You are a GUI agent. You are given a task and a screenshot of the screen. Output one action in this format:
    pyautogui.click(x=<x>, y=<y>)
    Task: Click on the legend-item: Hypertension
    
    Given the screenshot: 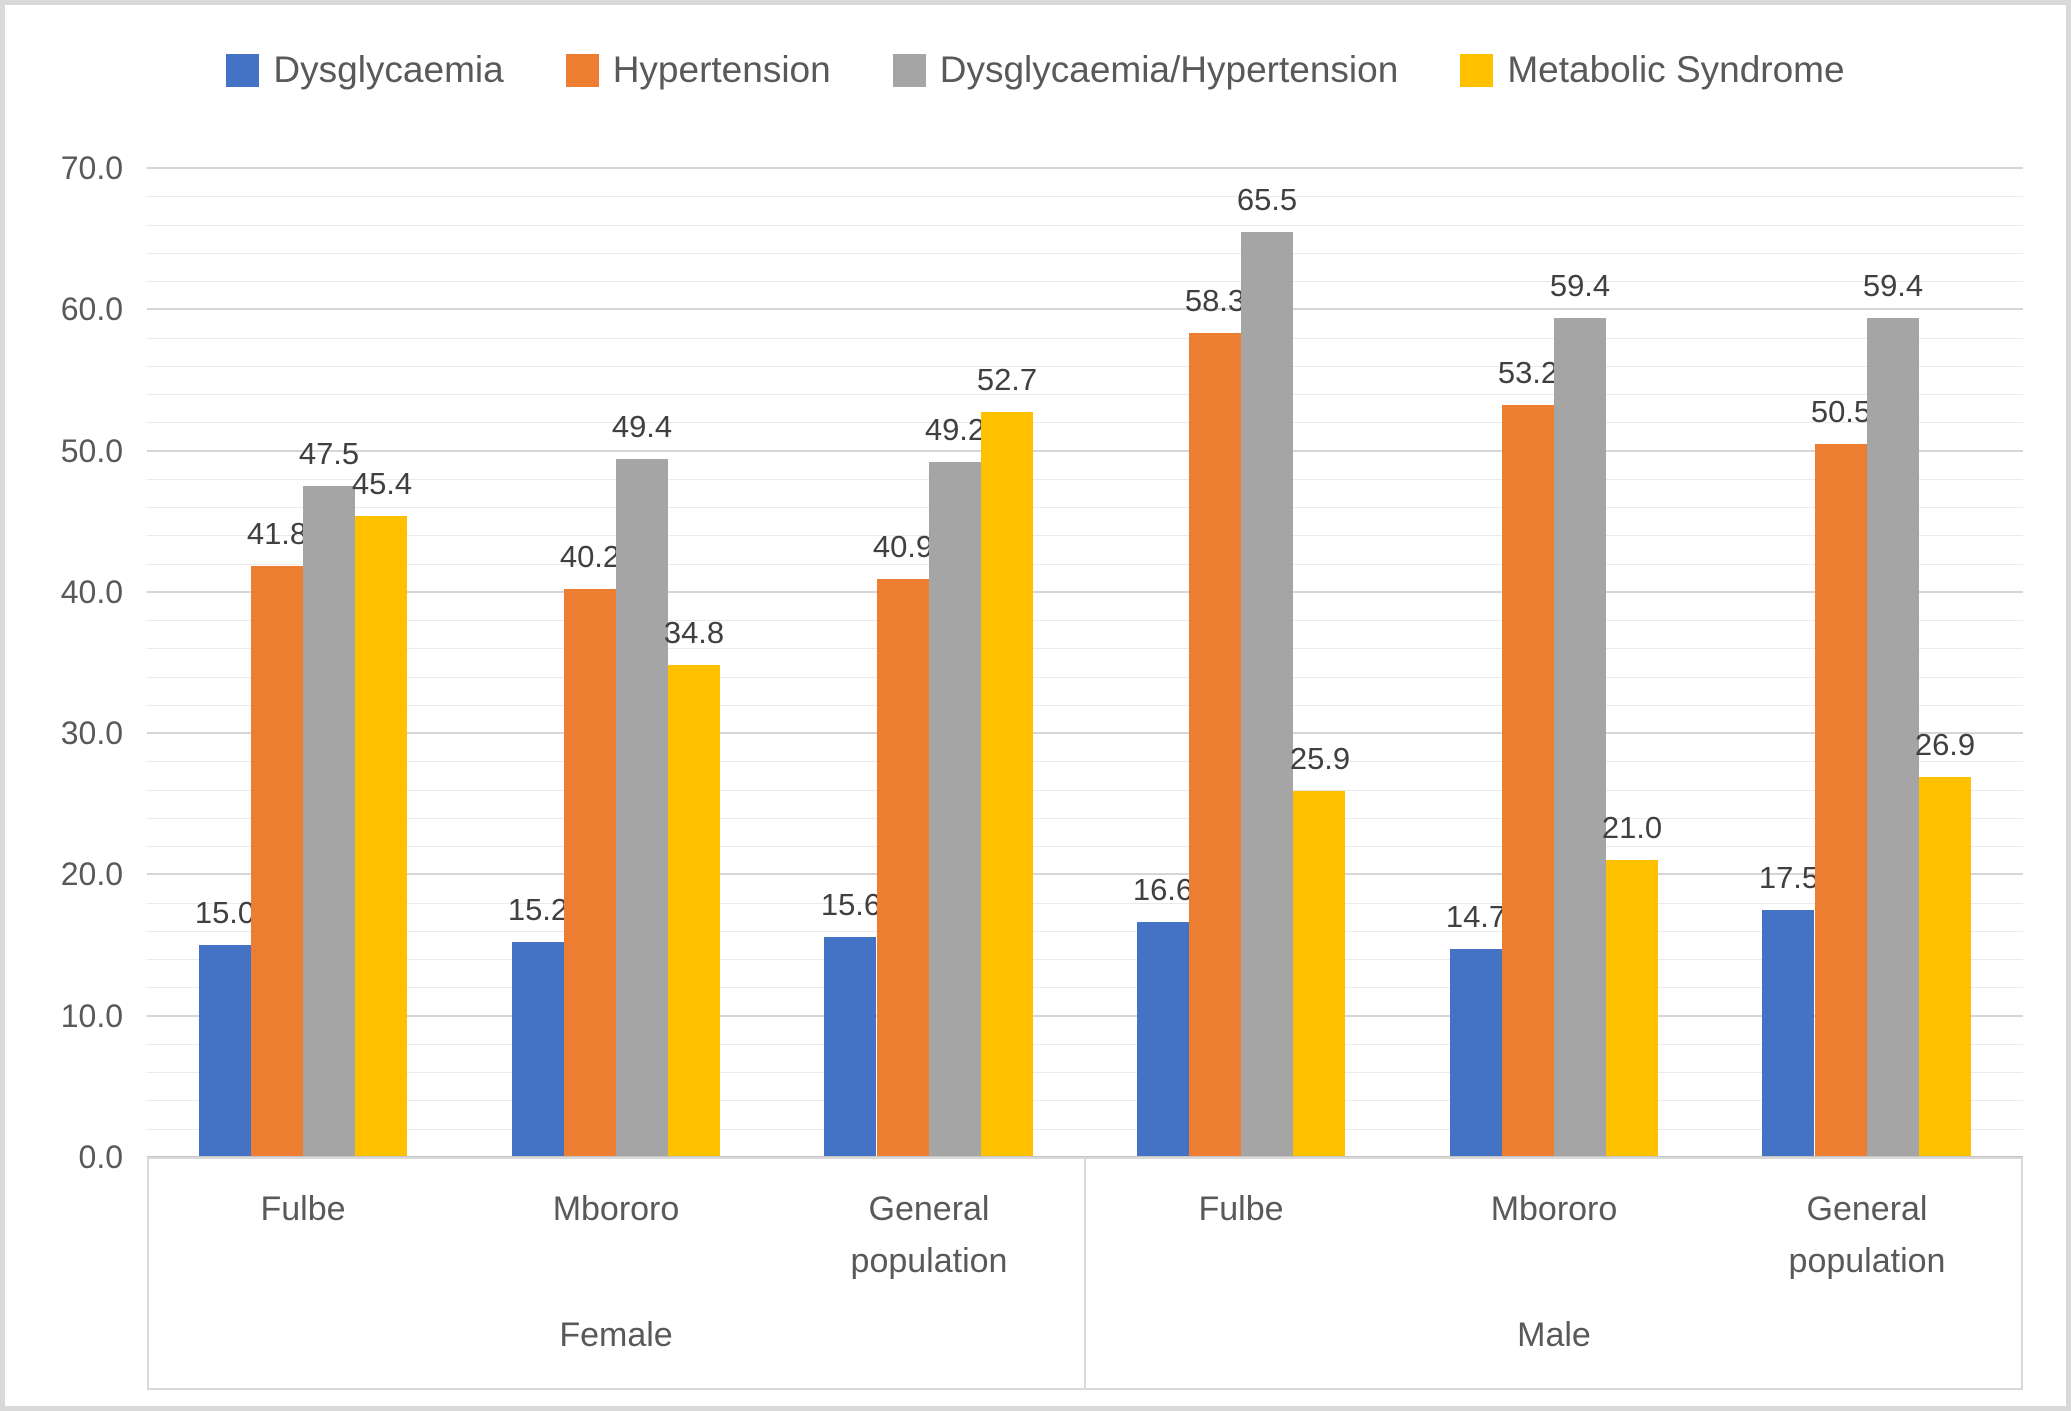 What is the action you would take?
    pyautogui.click(x=698, y=70)
    